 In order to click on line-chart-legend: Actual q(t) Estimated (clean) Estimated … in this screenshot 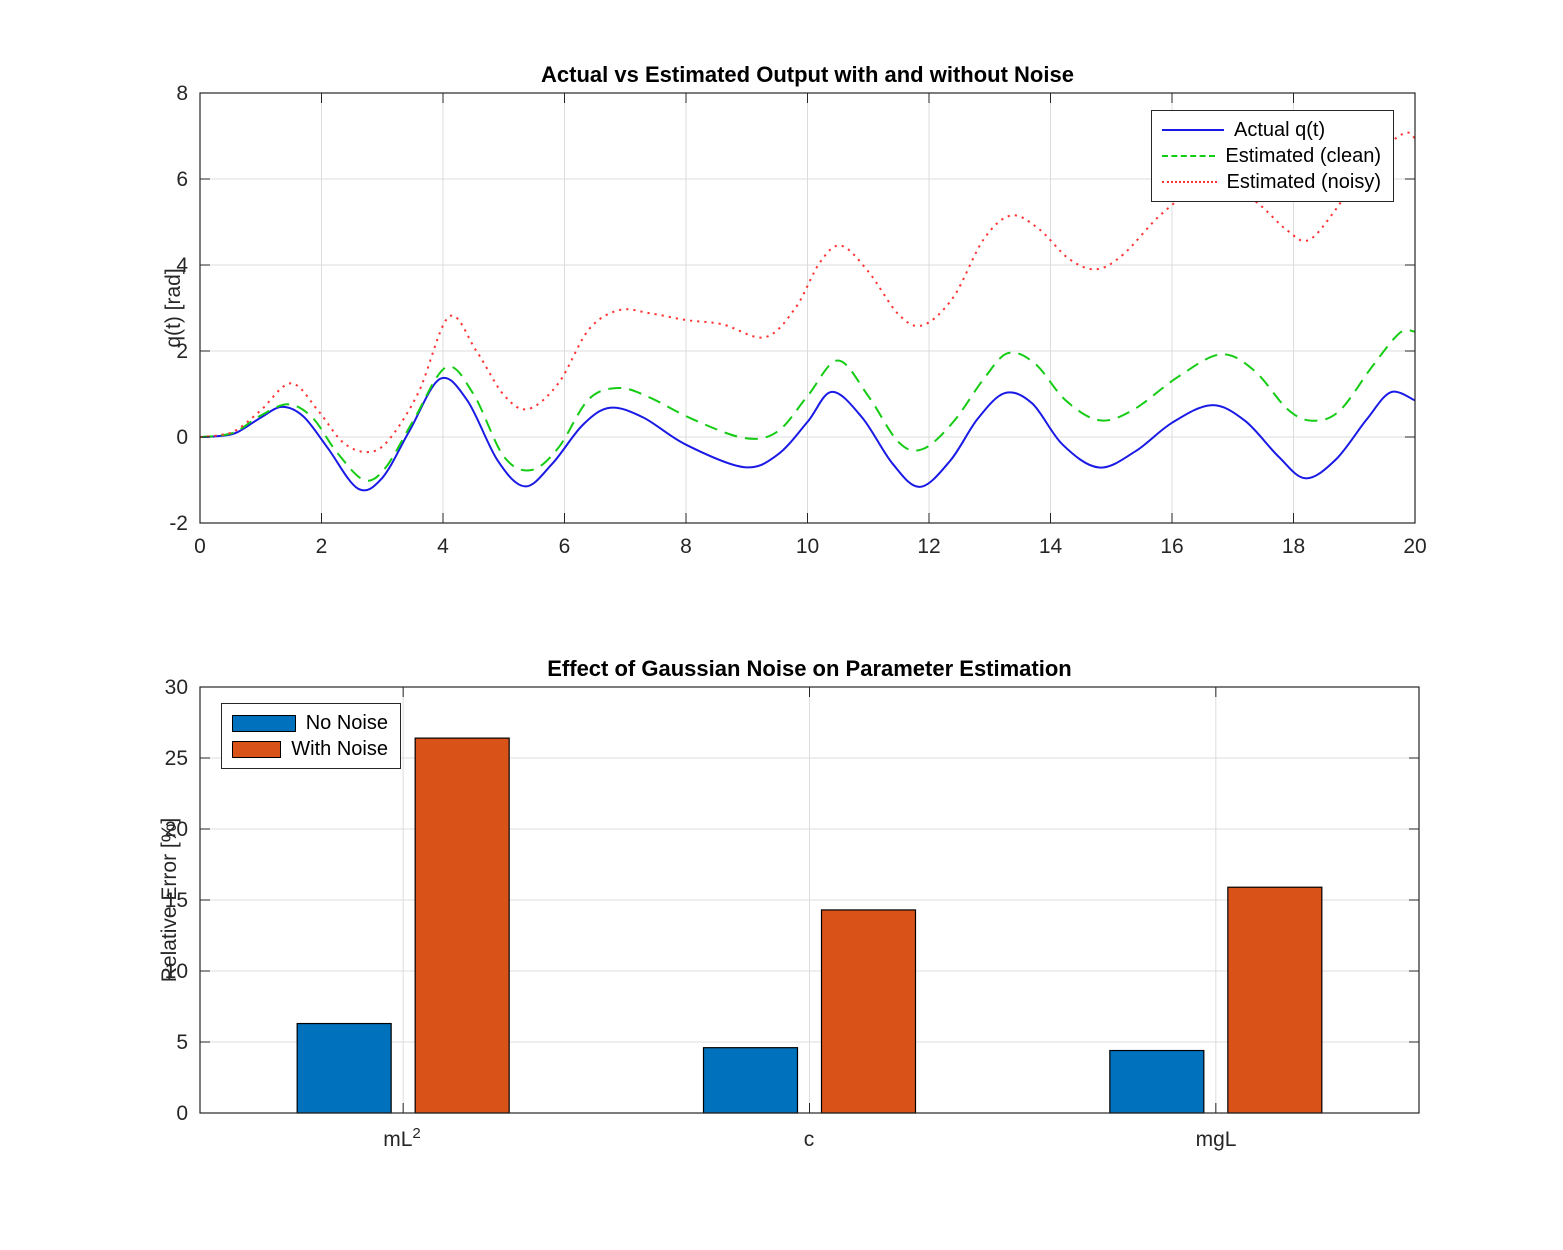, I will do `click(1272, 156)`.